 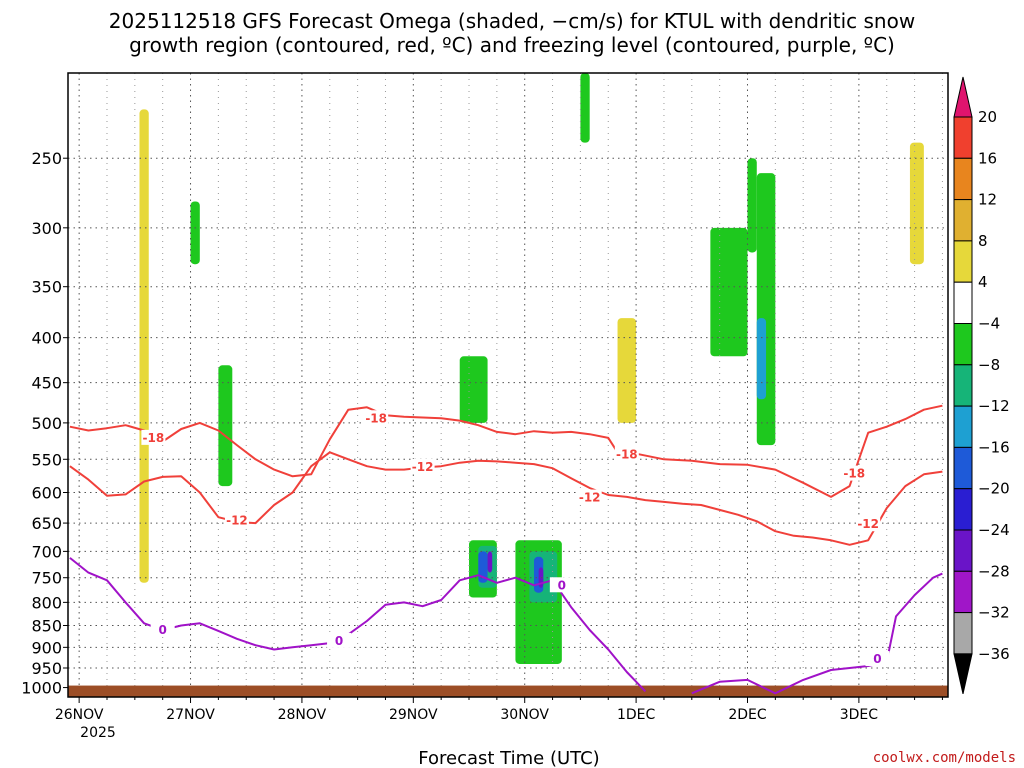 I want to click on colorbar-tick-12: −32, so click(x=994, y=613).